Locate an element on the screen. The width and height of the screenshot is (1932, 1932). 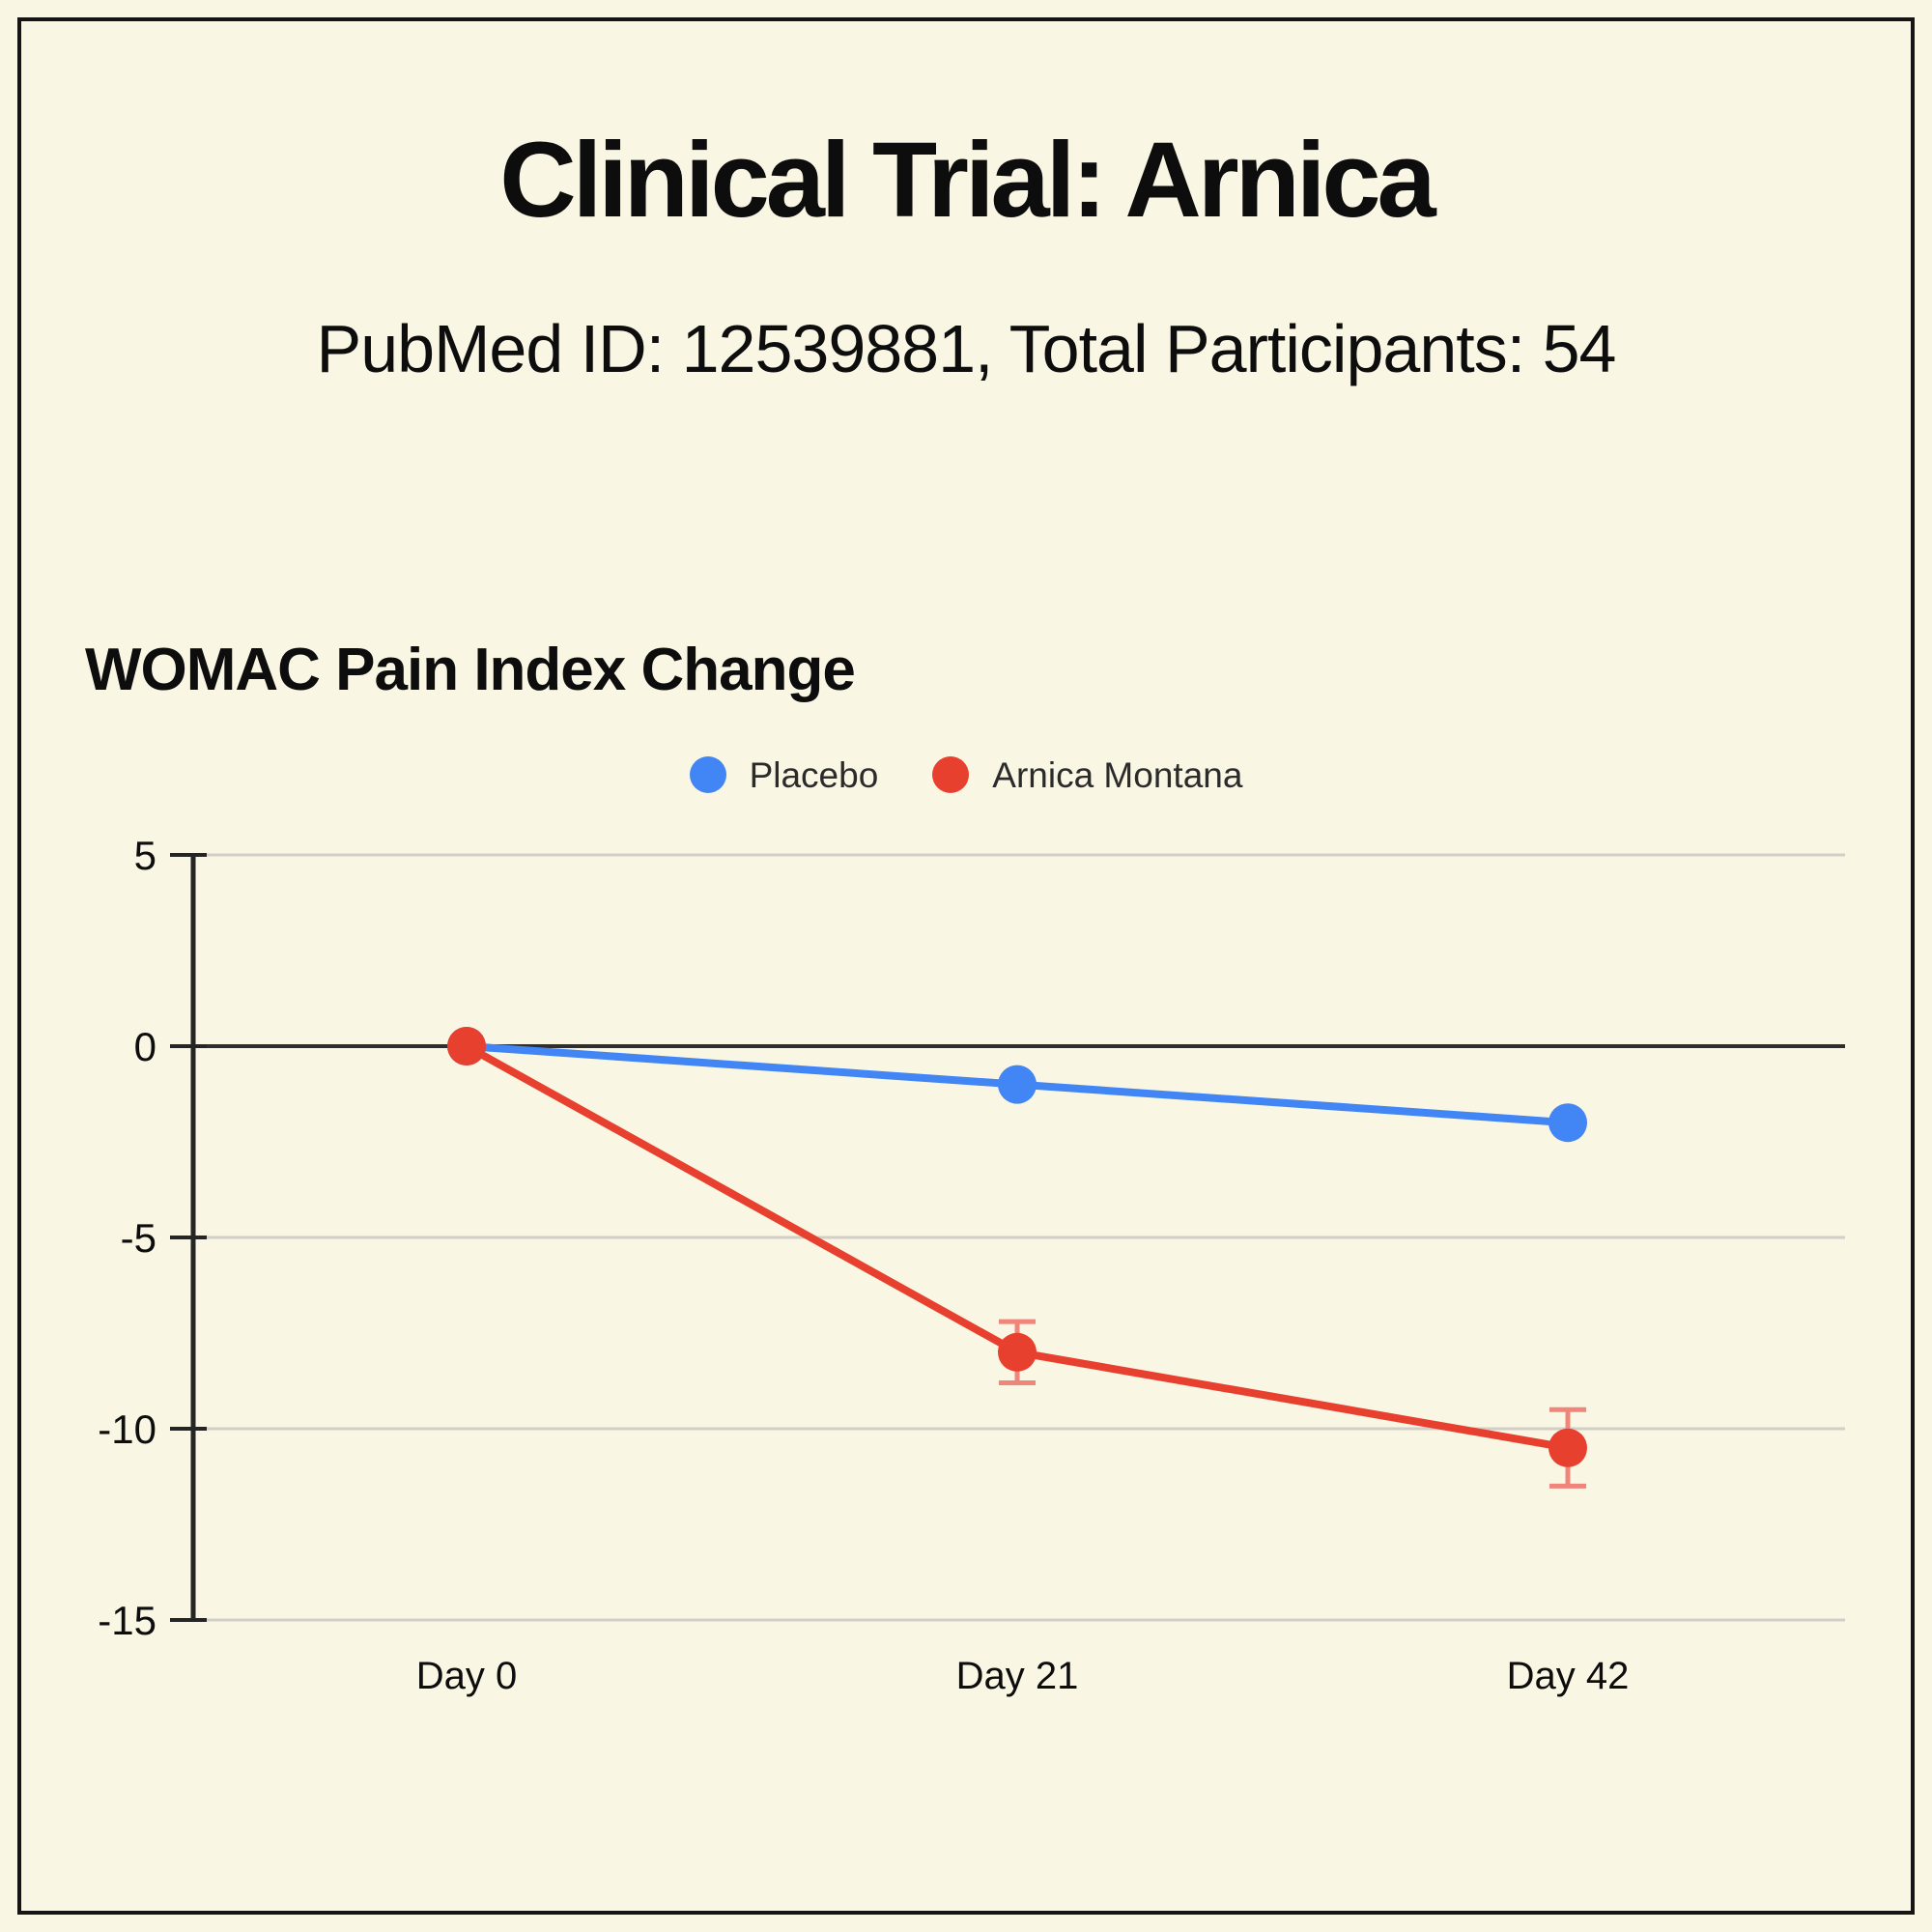
x-tick-label: Day 42 is located at coordinates (1568, 1676).